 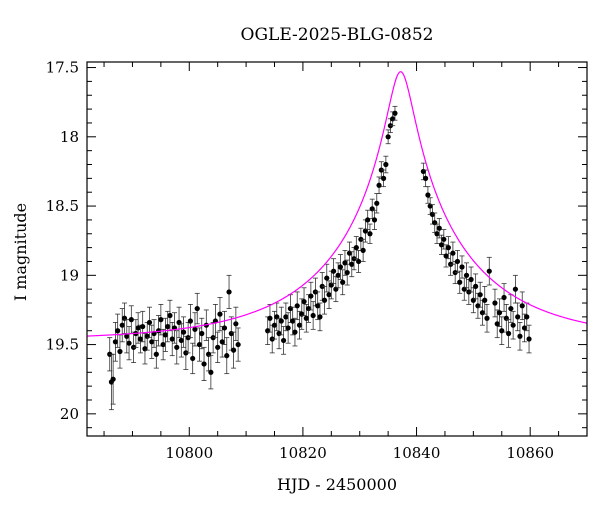 I want to click on y-tick-label: 20, so click(x=69, y=414).